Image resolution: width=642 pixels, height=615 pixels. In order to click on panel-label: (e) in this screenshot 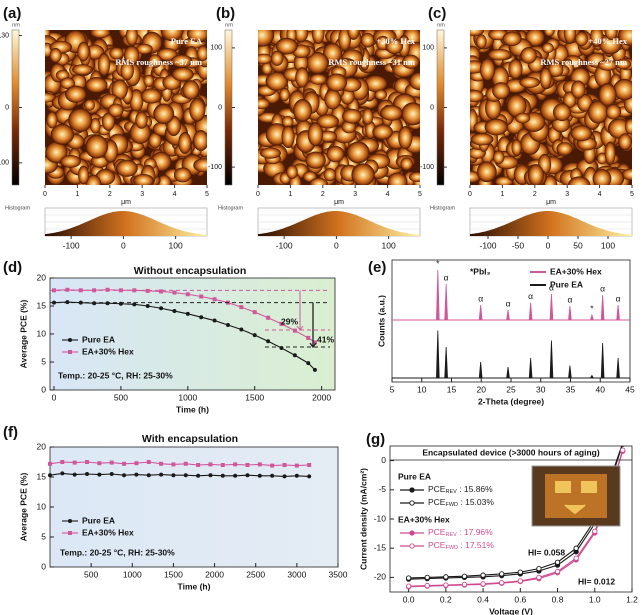, I will do `click(377, 267)`.